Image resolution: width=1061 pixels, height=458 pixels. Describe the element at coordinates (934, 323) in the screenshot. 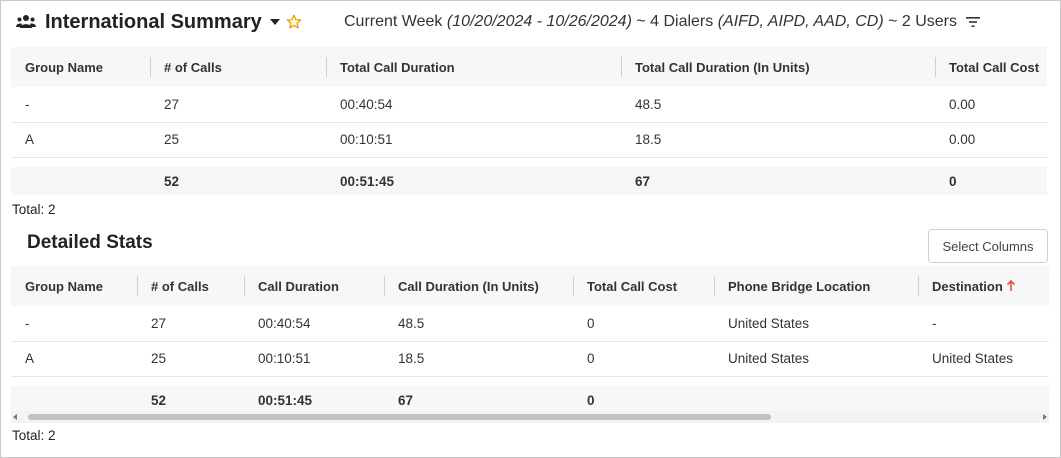

I see `cell-destination: -` at that location.